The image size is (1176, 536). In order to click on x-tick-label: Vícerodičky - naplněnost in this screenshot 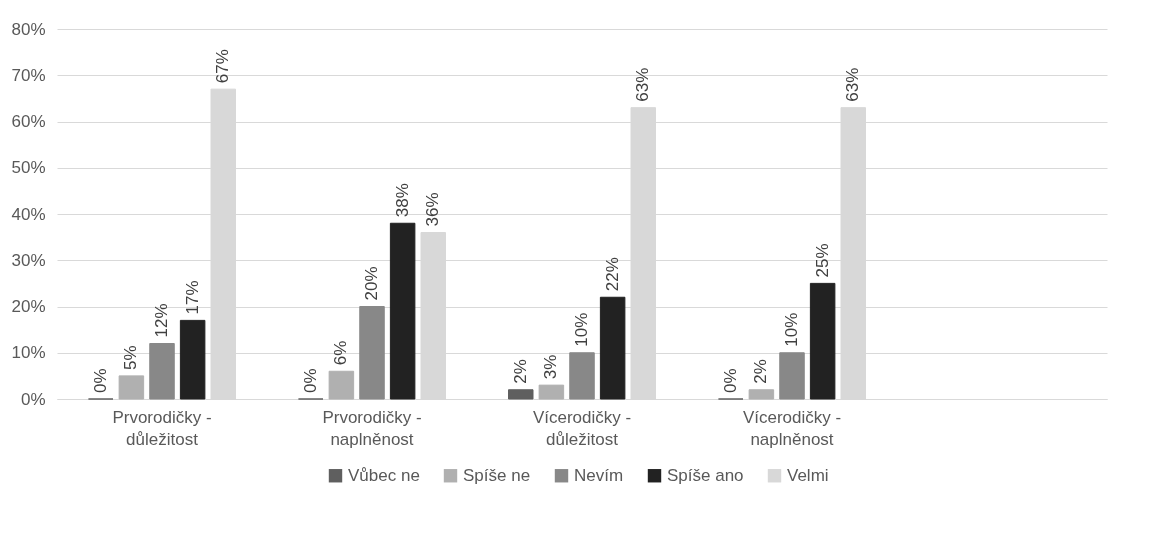, I will do `click(792, 428)`.